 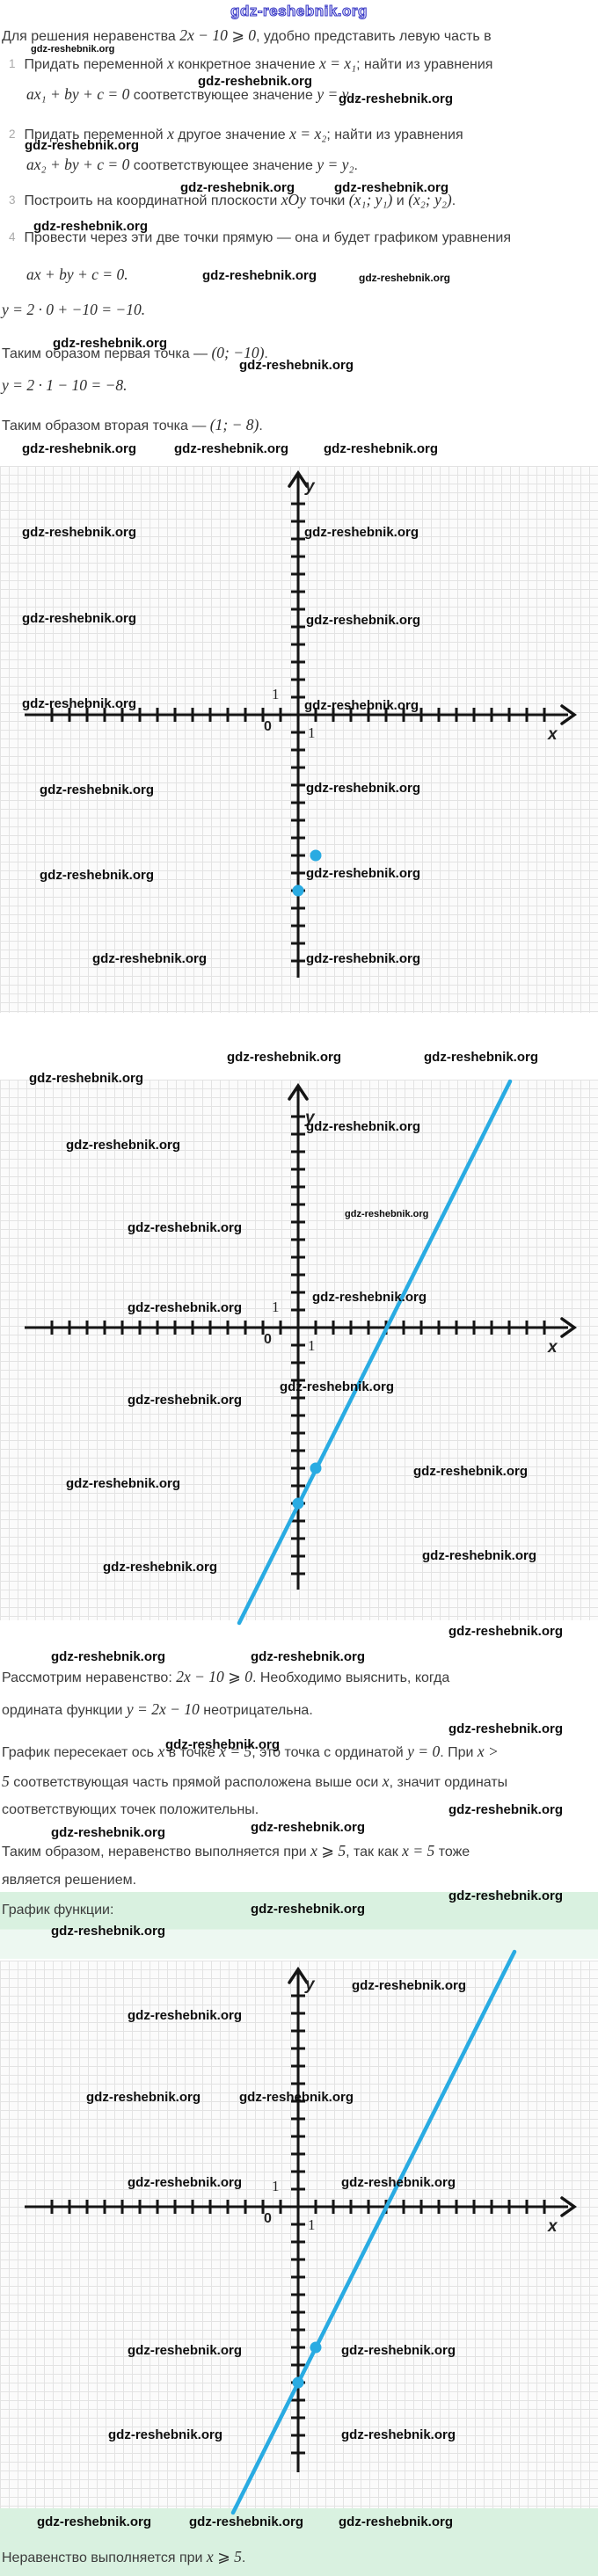 I want to click on math-text: x = x₁, so click(x=337, y=63).